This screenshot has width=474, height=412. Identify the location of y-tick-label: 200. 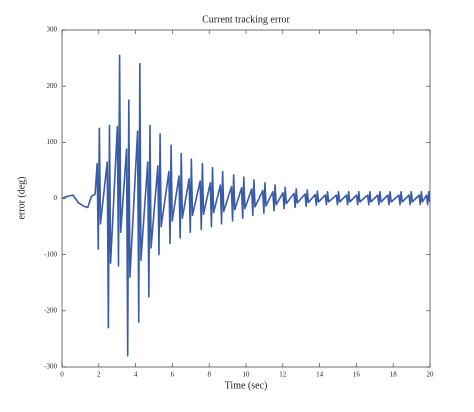
(52, 86).